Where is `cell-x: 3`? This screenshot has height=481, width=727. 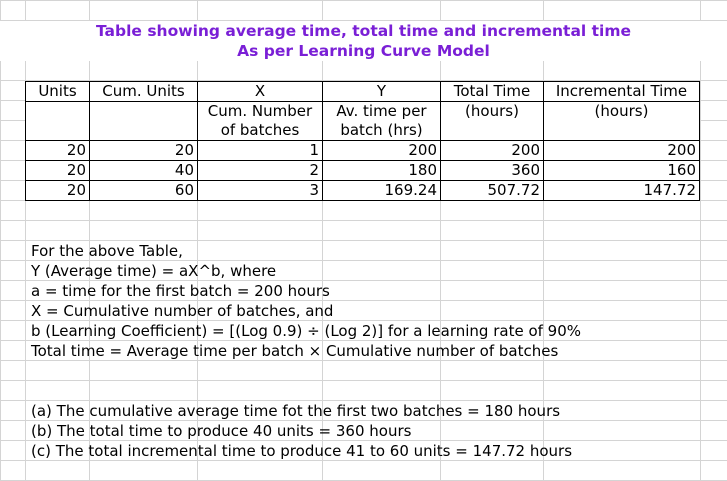
cell-x: 3 is located at coordinates (260, 190).